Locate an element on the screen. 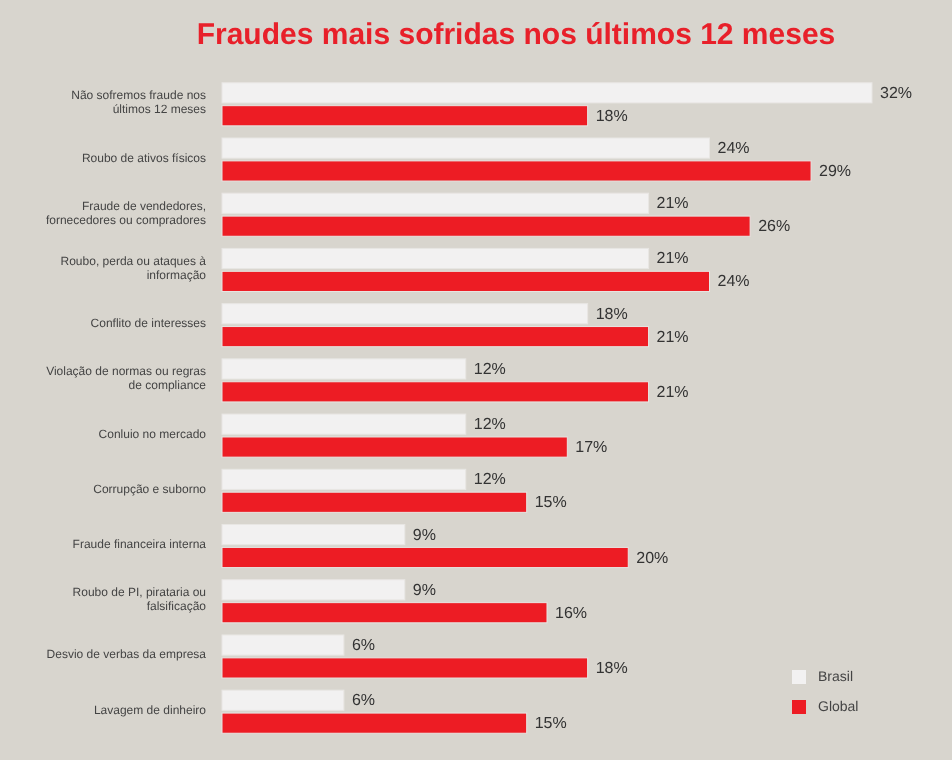  data-label: 16% is located at coordinates (571, 612).